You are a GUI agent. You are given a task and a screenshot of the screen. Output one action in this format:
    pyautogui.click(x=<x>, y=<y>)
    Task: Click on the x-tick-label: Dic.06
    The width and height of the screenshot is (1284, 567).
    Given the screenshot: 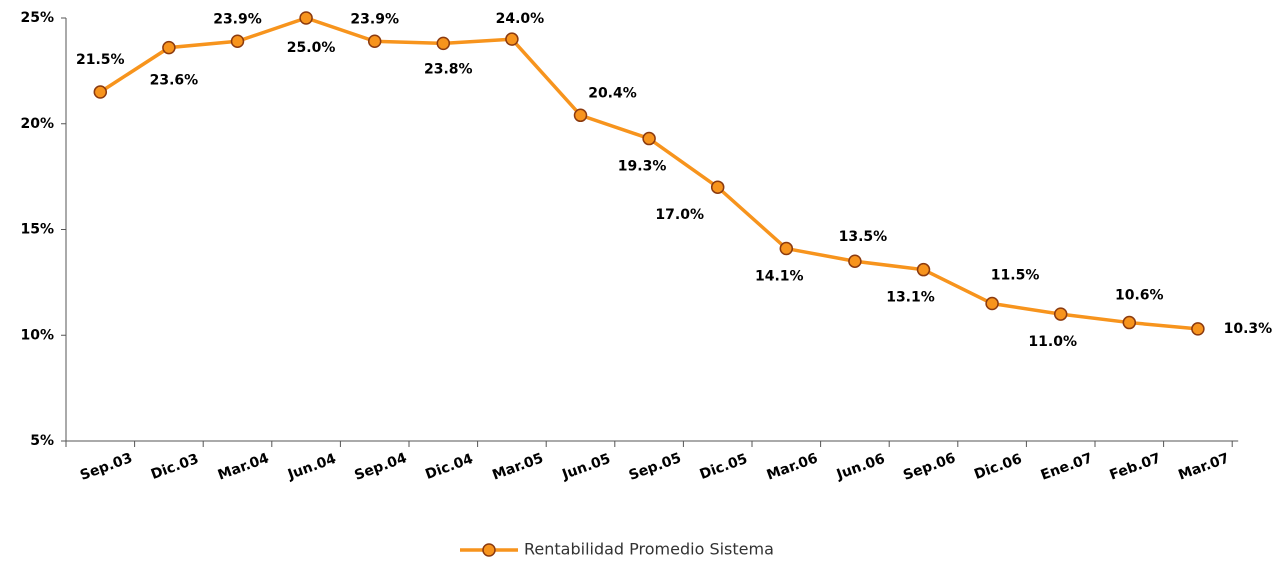 What is the action you would take?
    pyautogui.click(x=998, y=467)
    